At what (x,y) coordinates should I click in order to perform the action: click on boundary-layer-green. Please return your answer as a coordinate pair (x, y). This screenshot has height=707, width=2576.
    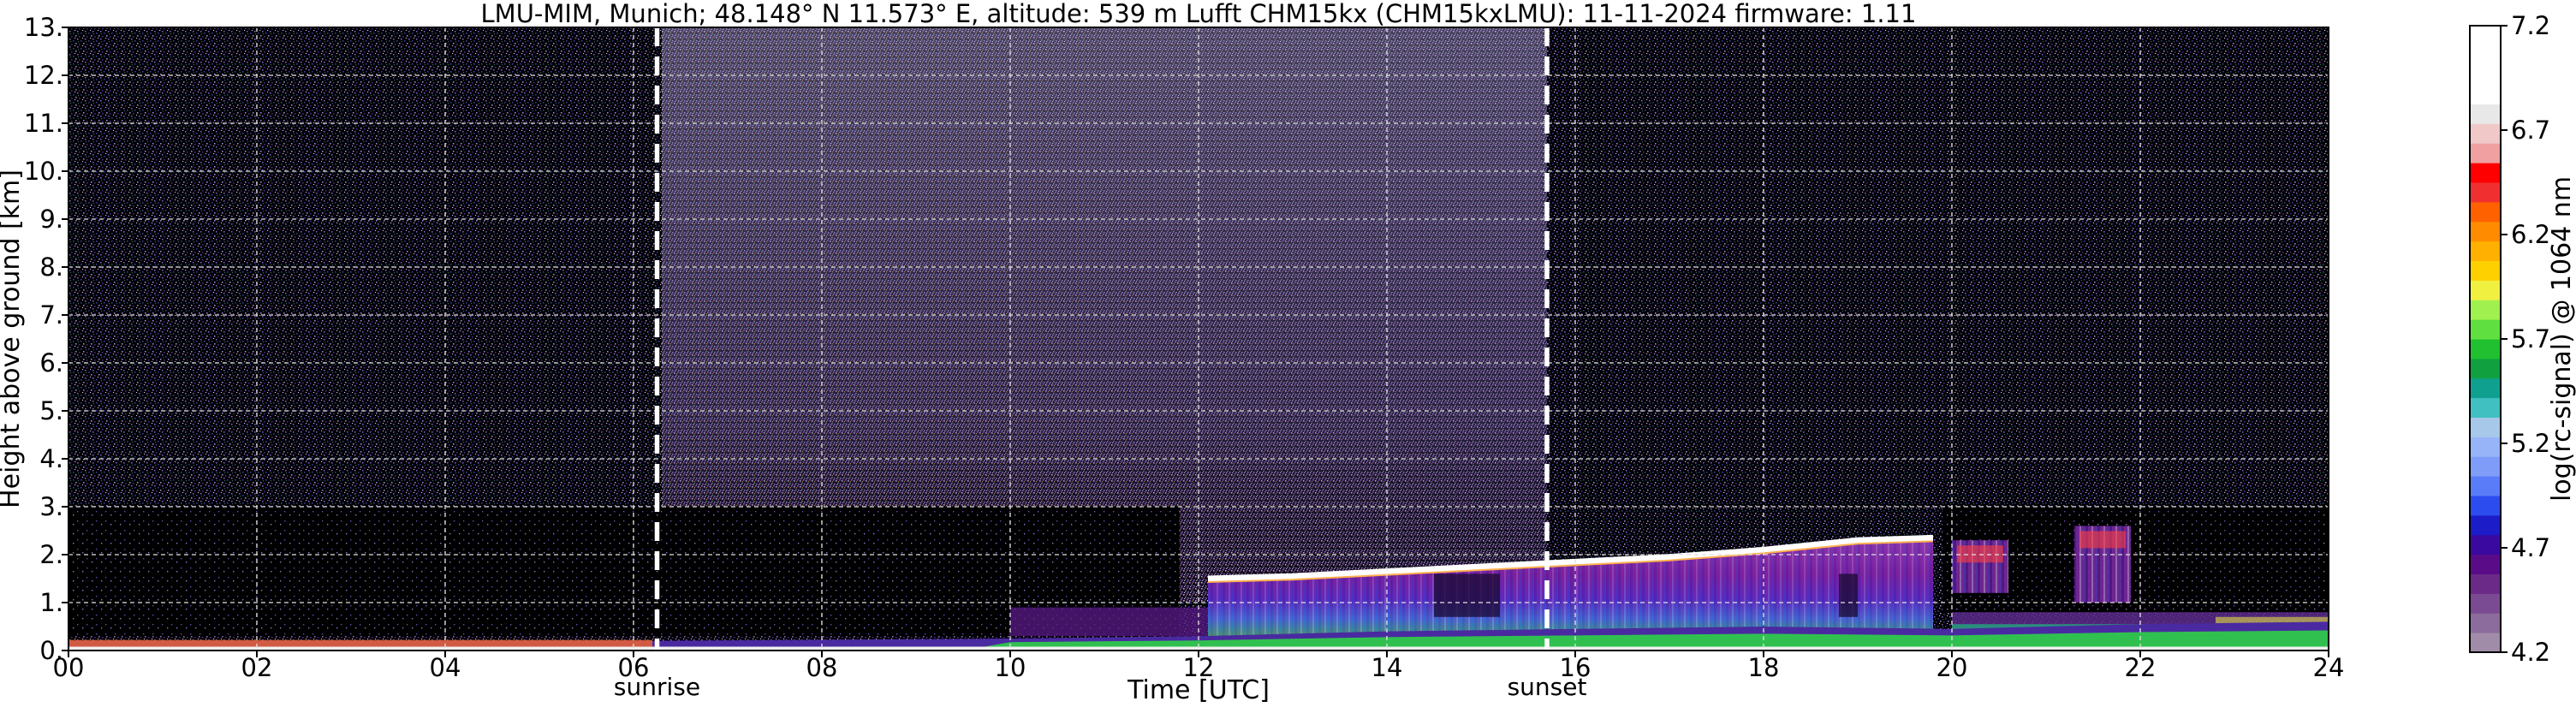
    Looking at the image, I should click on (1646, 640).